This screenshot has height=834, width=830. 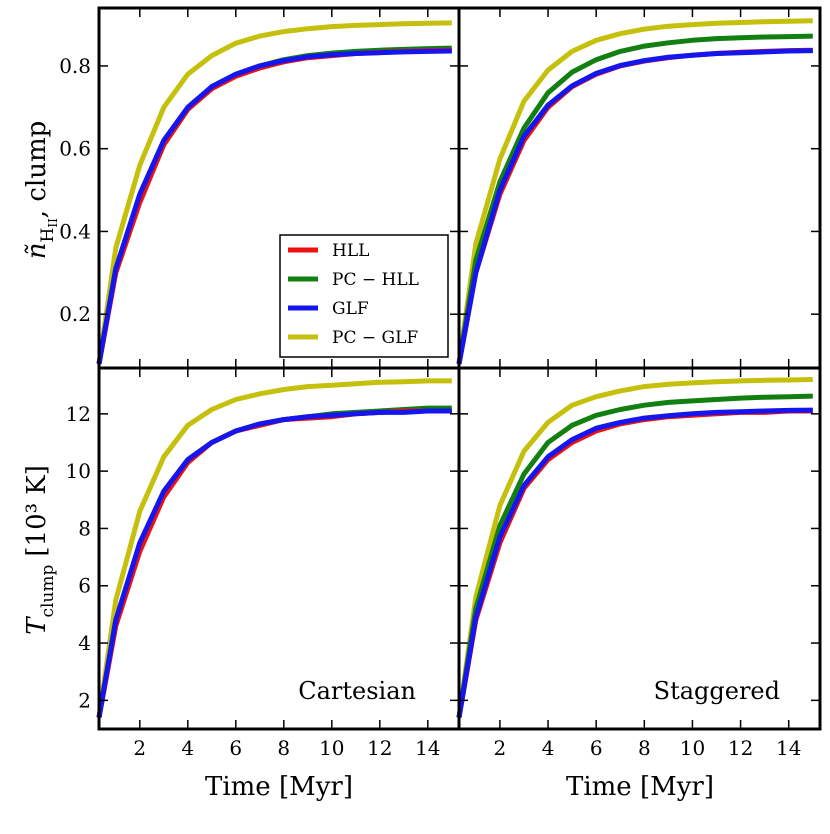 What do you see at coordinates (78, 414) in the screenshot?
I see `y-tick-label-12-row-1: 12` at bounding box center [78, 414].